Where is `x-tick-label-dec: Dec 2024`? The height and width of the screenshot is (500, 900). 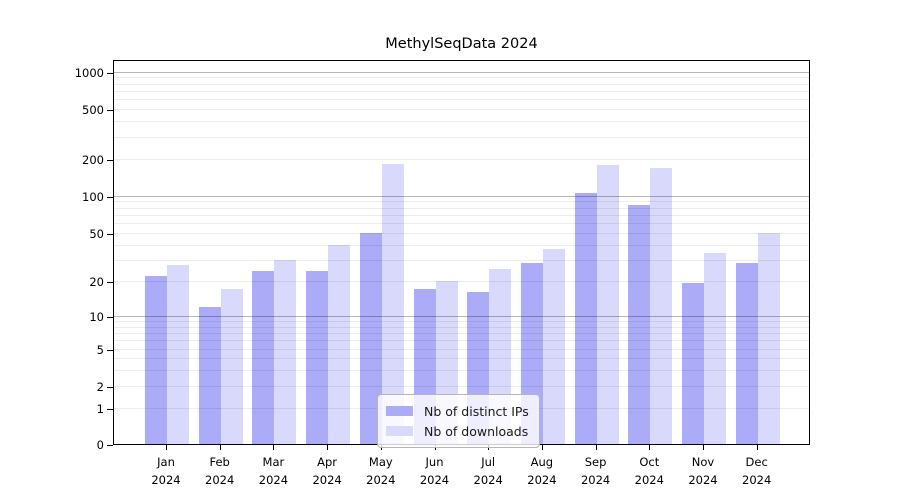
x-tick-label-dec: Dec 2024 is located at coordinates (757, 471).